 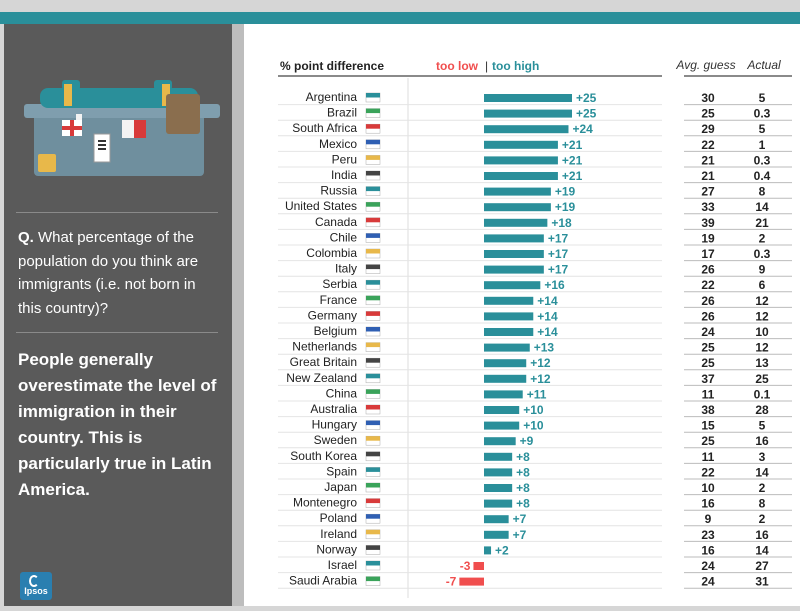 What do you see at coordinates (527, 441) in the screenshot?
I see `bar-value-label: +9` at bounding box center [527, 441].